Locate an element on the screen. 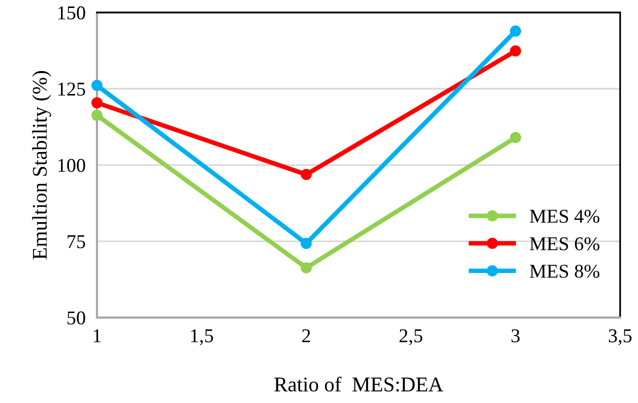 The image size is (638, 403). x-axis-title: Ratio of MES:DEA is located at coordinates (359, 384).